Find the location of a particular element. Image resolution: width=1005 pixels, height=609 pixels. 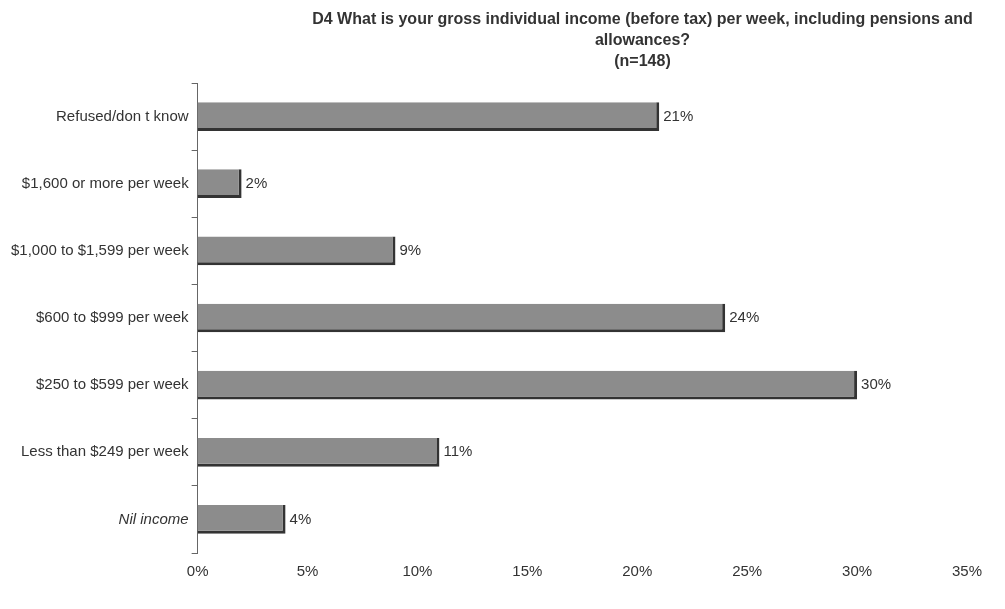

x-tick-label: 5% is located at coordinates (307, 571).